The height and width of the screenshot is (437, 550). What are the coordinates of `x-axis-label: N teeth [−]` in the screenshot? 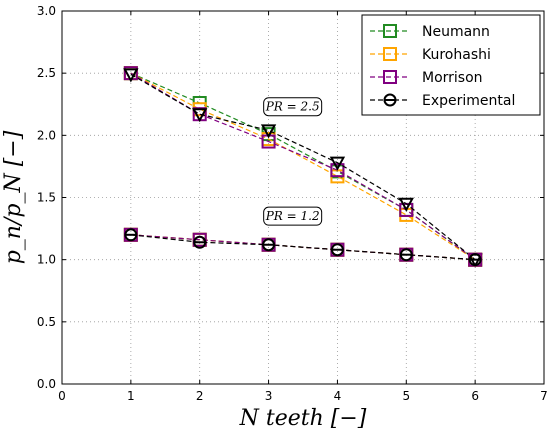 It's located at (303, 418).